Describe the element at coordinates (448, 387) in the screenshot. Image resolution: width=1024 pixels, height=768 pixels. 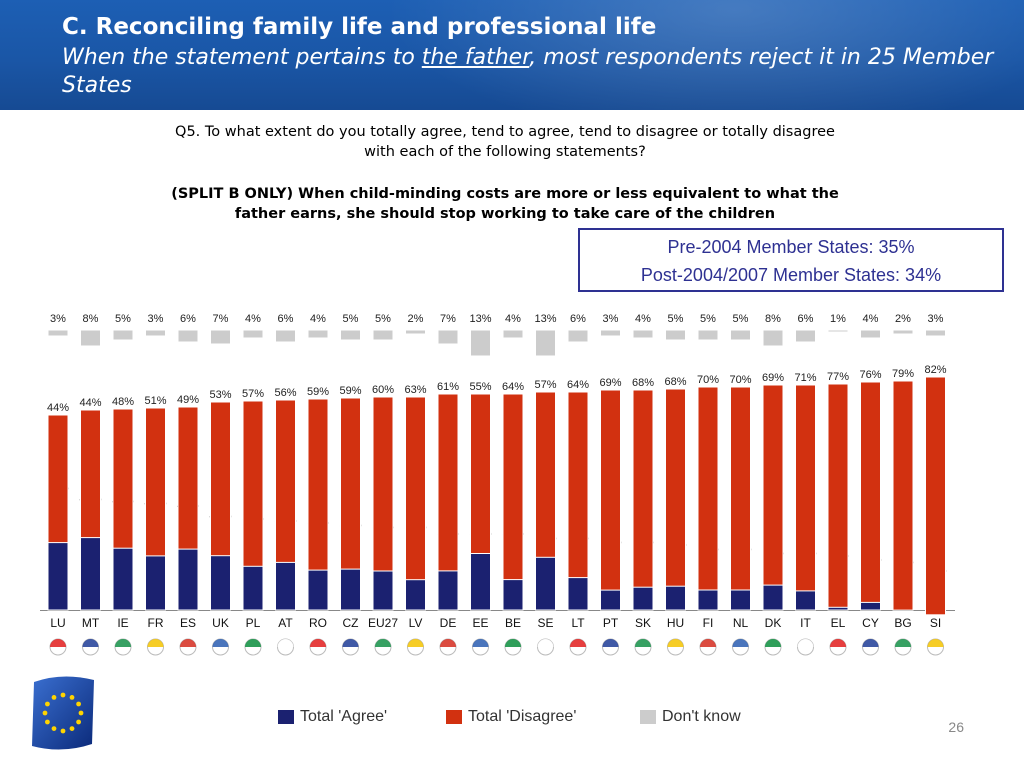
I see `label-disagree-de: 61%` at that location.